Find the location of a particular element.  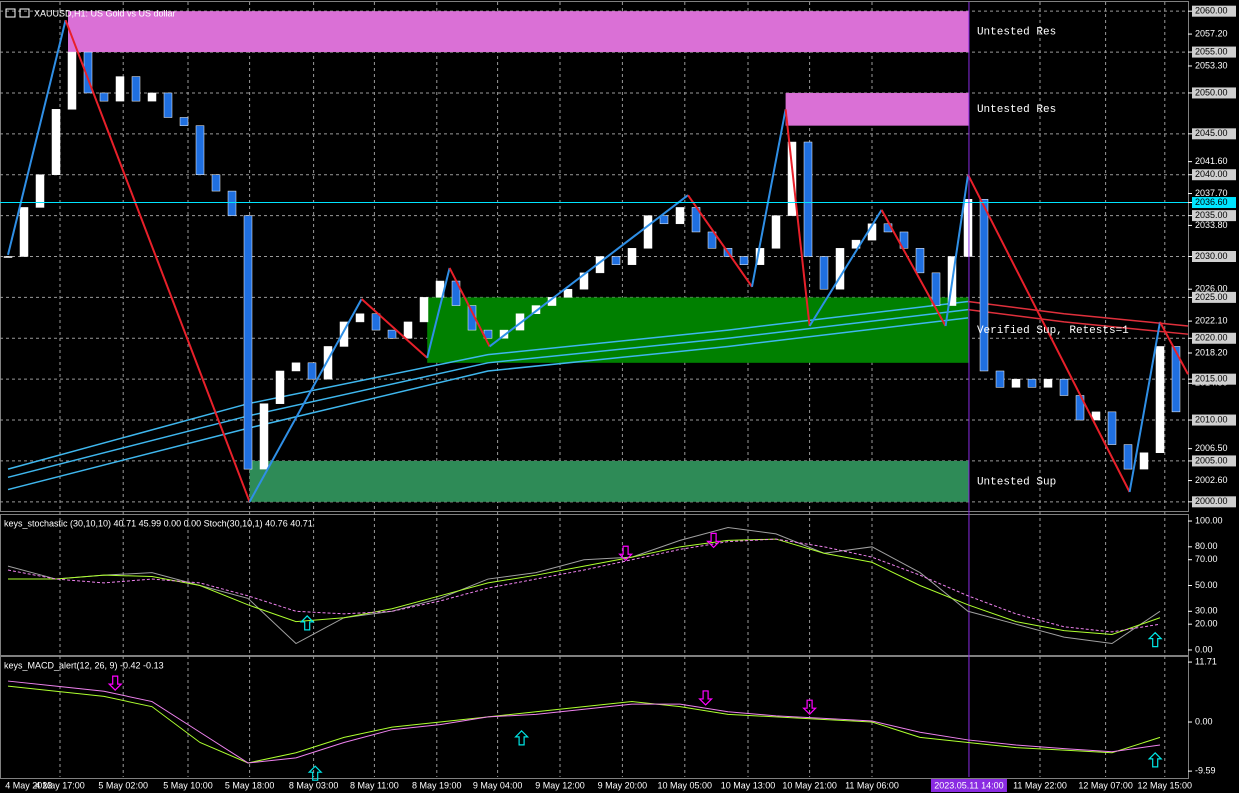

y-tick-label: 2055.00 is located at coordinates (1211, 51).